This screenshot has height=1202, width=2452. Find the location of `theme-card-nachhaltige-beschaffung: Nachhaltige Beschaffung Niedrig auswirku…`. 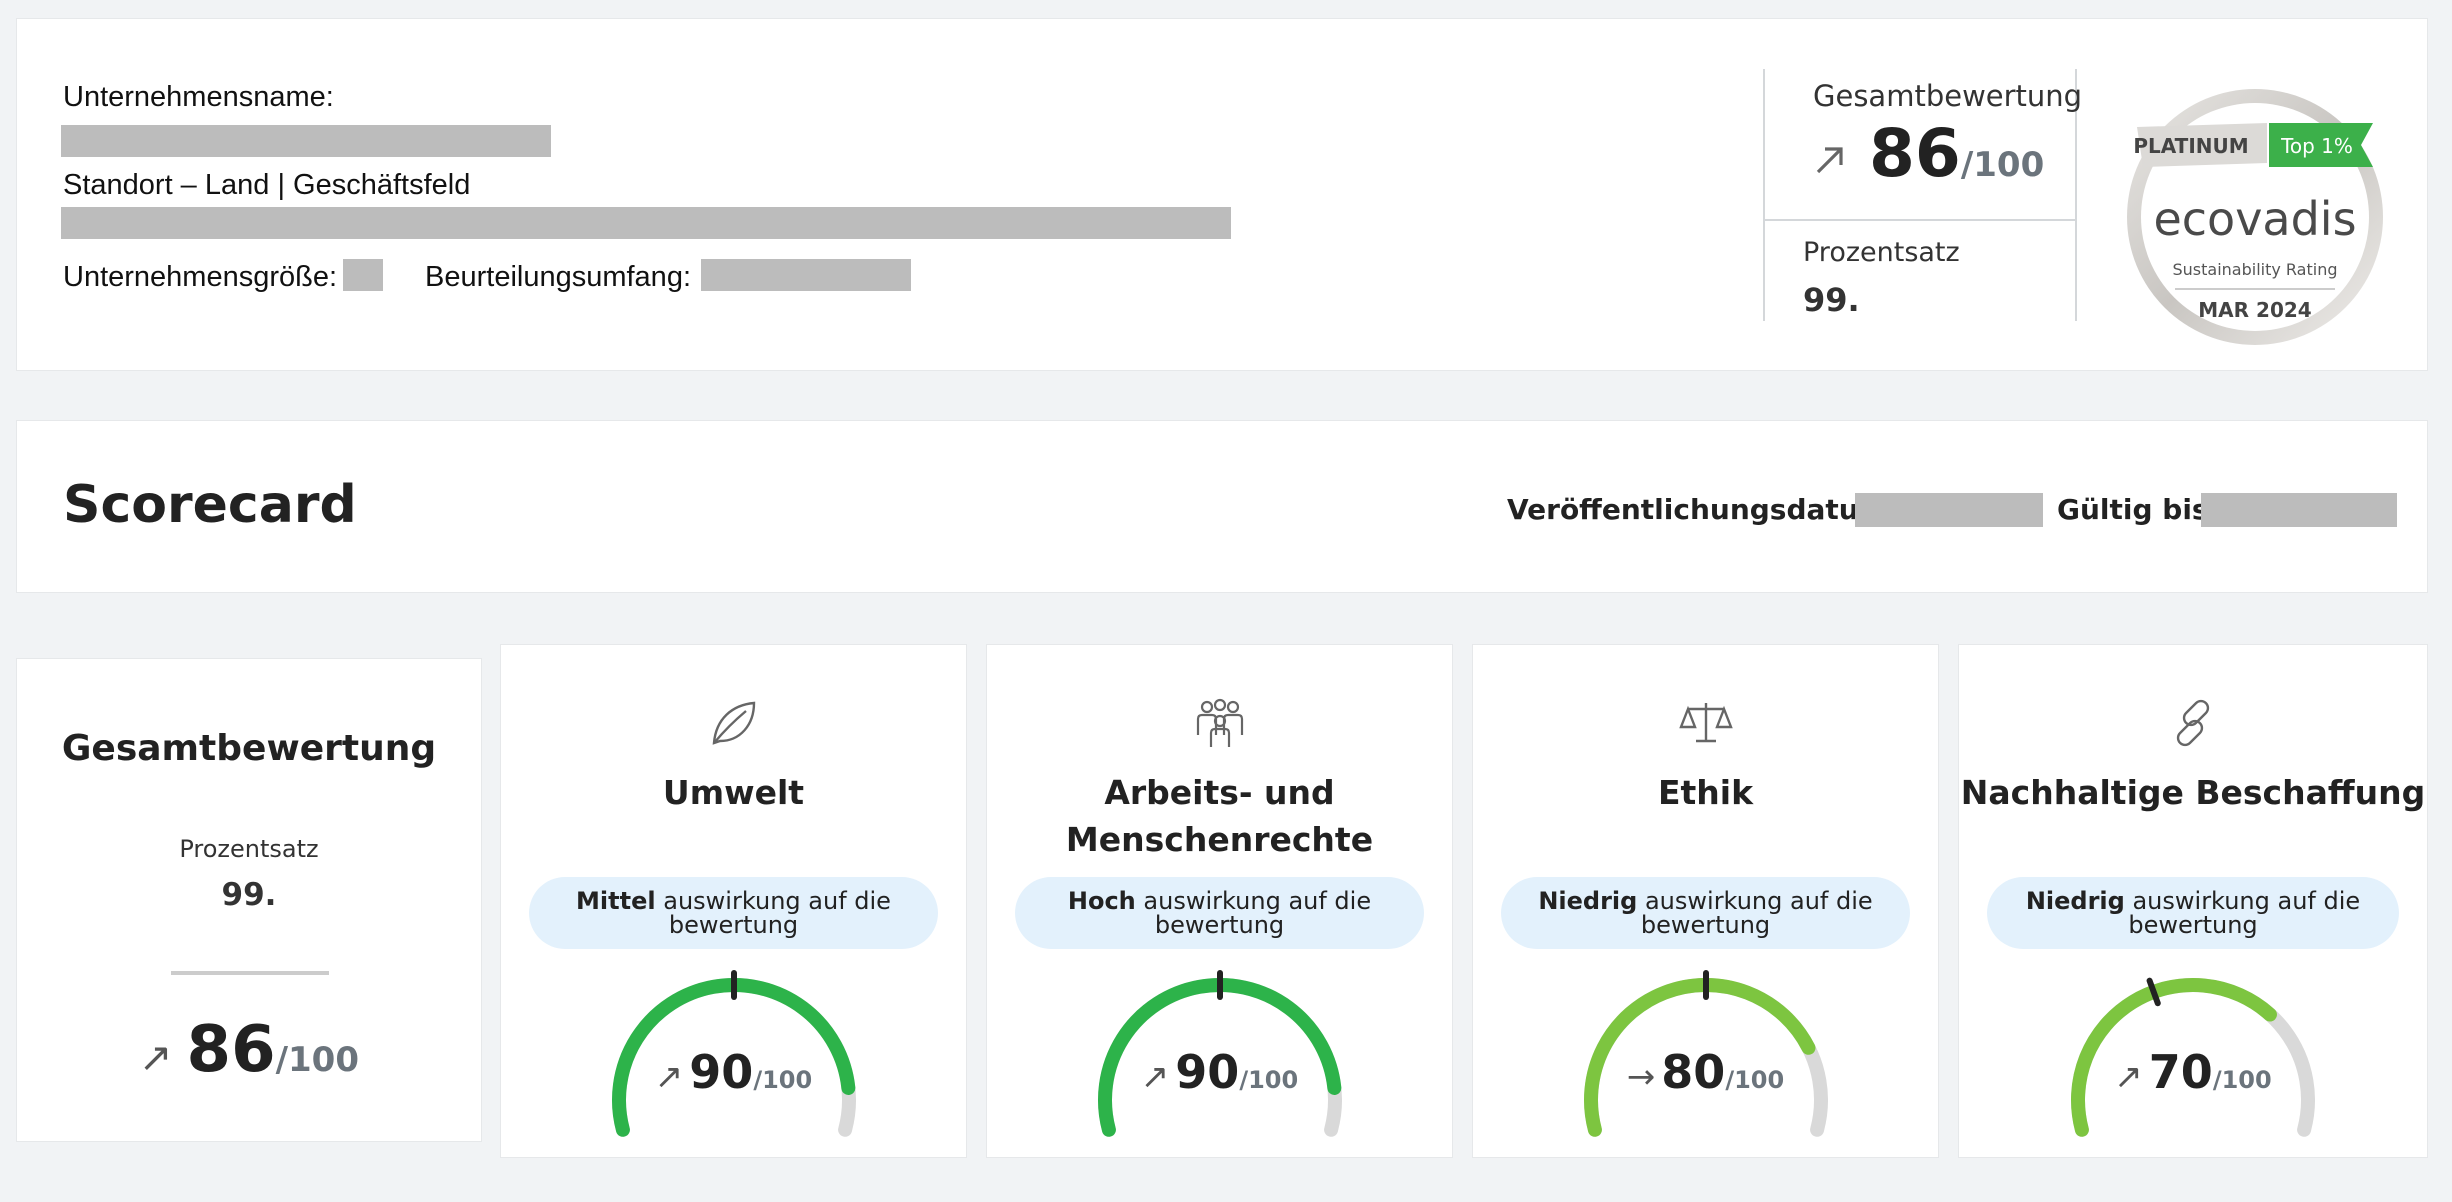

theme-card-nachhaltige-beschaffung: Nachhaltige Beschaffung Niedrig auswirku… is located at coordinates (2193, 901).